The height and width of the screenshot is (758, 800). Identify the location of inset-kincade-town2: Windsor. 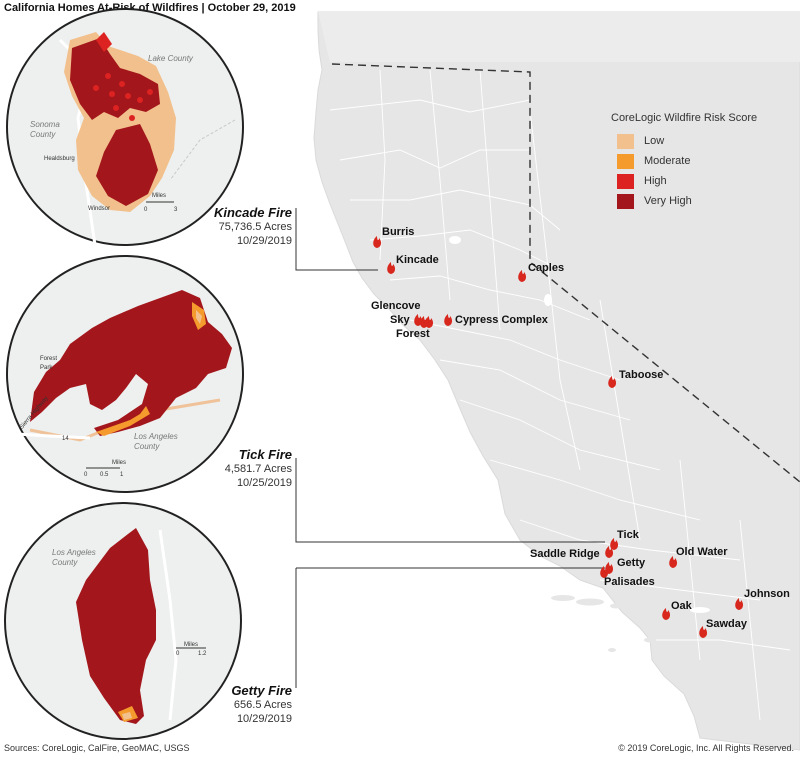
(99, 209).